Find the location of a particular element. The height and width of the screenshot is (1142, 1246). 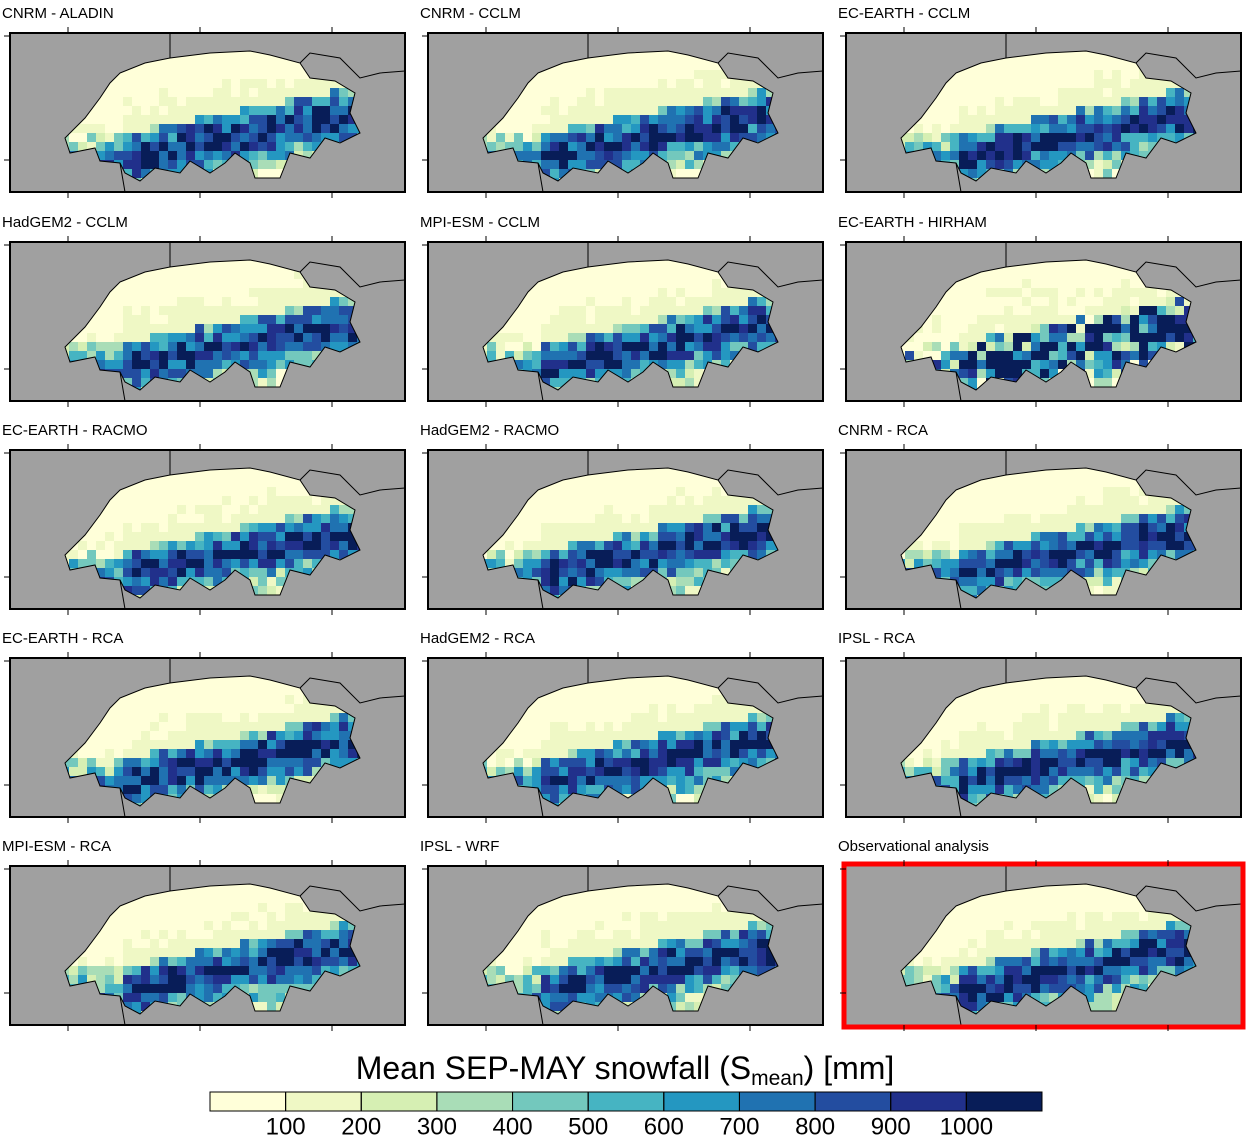

map is located at coordinates (1040, 112).